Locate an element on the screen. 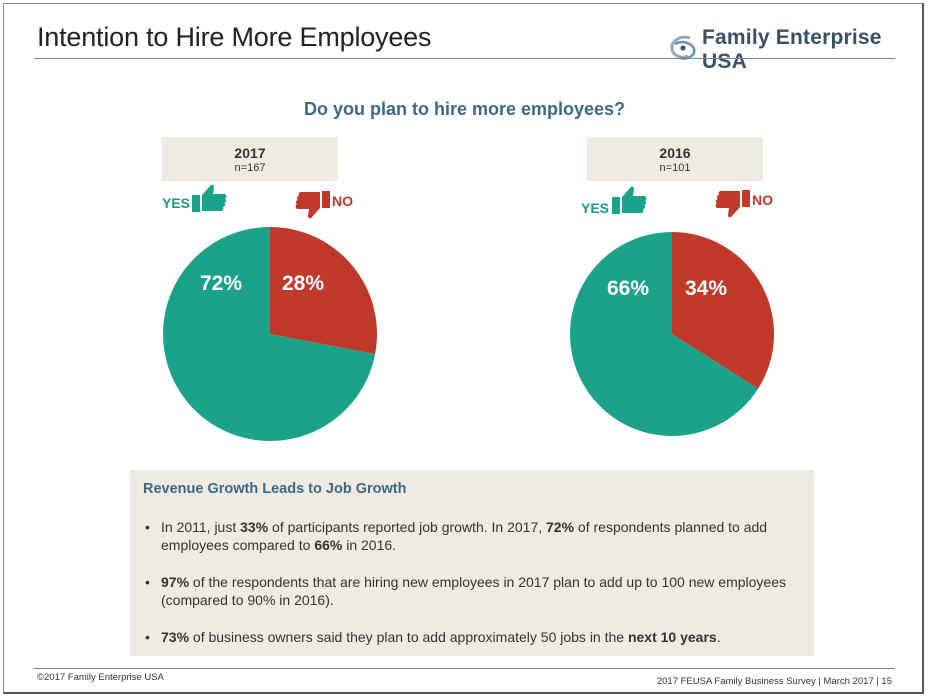 The height and width of the screenshot is (699, 929). yes-percent-2016: 66% is located at coordinates (628, 288).